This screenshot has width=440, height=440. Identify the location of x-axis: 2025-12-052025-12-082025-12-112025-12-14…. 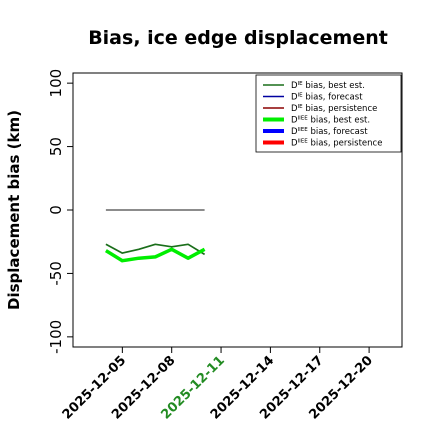
(218, 385).